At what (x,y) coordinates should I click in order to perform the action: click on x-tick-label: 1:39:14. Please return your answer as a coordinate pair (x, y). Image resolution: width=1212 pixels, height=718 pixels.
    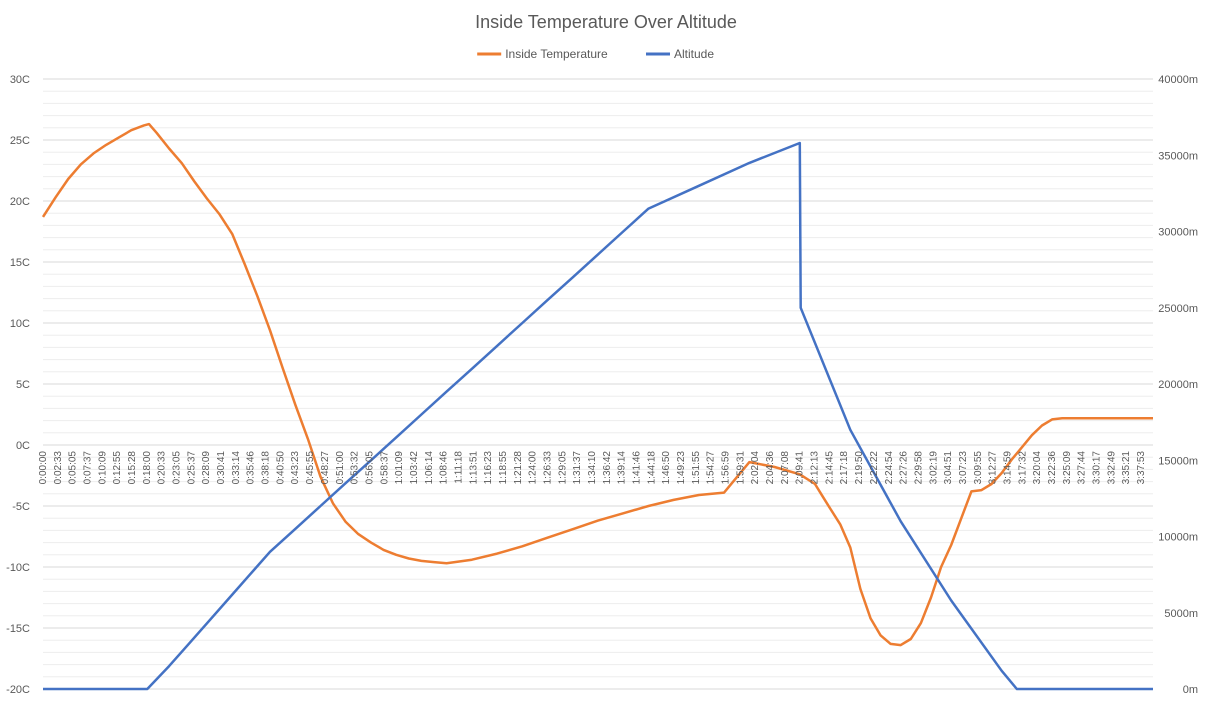
    Looking at the image, I should click on (622, 468).